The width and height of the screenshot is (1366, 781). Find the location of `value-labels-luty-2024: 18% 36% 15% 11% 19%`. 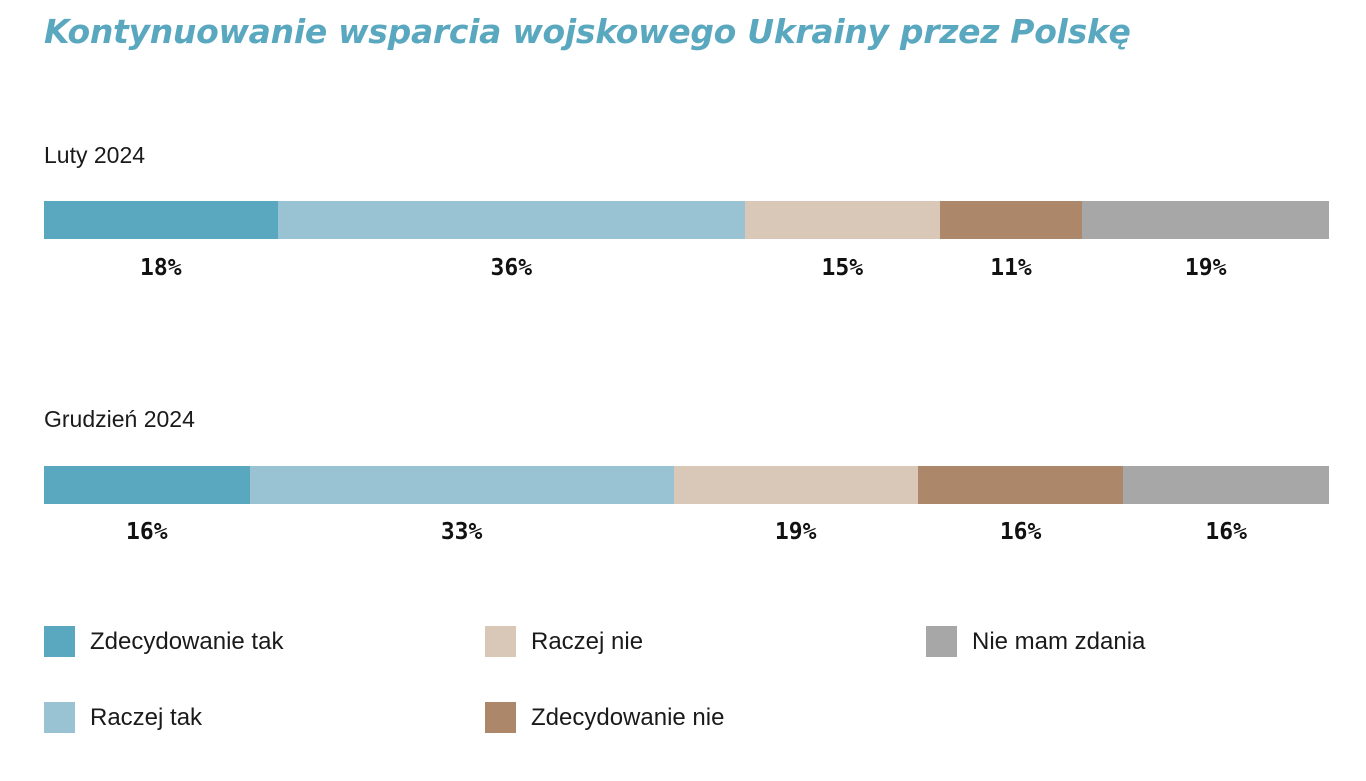

value-labels-luty-2024: 18% 36% 15% 11% 19% is located at coordinates (686, 270).